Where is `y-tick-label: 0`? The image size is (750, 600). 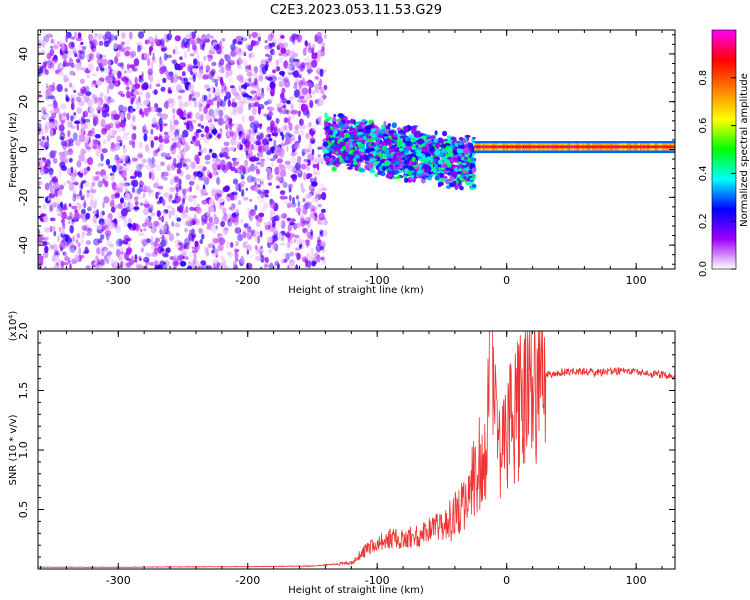
y-tick-label: 0 is located at coordinates (23, 149).